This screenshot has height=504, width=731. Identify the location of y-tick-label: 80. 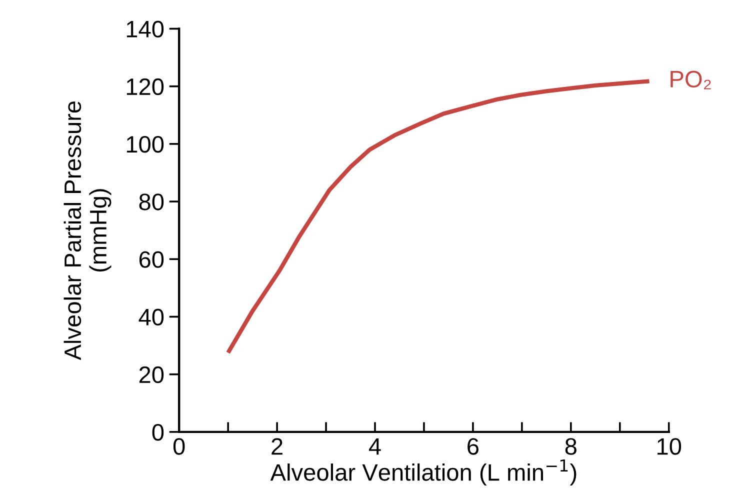
(151, 202).